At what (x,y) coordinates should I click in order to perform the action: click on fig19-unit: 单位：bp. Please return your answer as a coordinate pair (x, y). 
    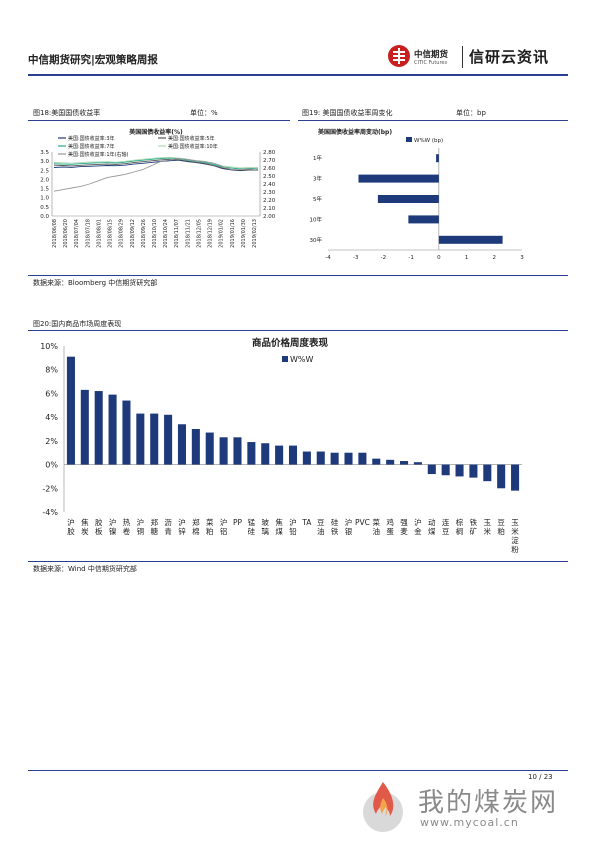
    Looking at the image, I should click on (471, 113).